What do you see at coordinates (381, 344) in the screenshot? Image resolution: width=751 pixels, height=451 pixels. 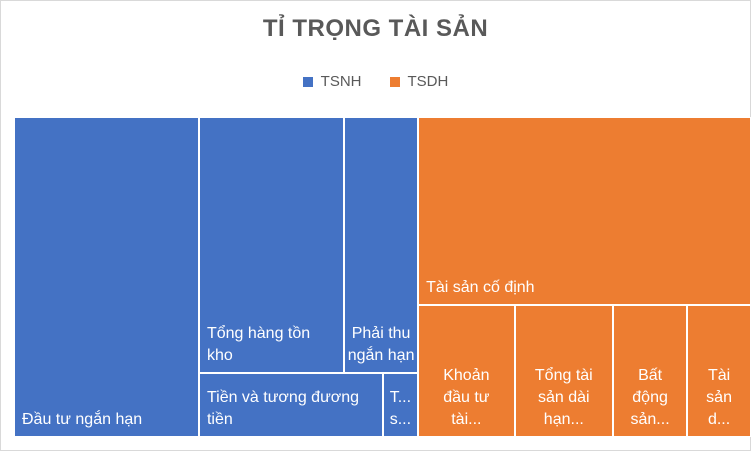 I see `tile-tsnh-5-label: Phải thu ngắn hạn` at bounding box center [381, 344].